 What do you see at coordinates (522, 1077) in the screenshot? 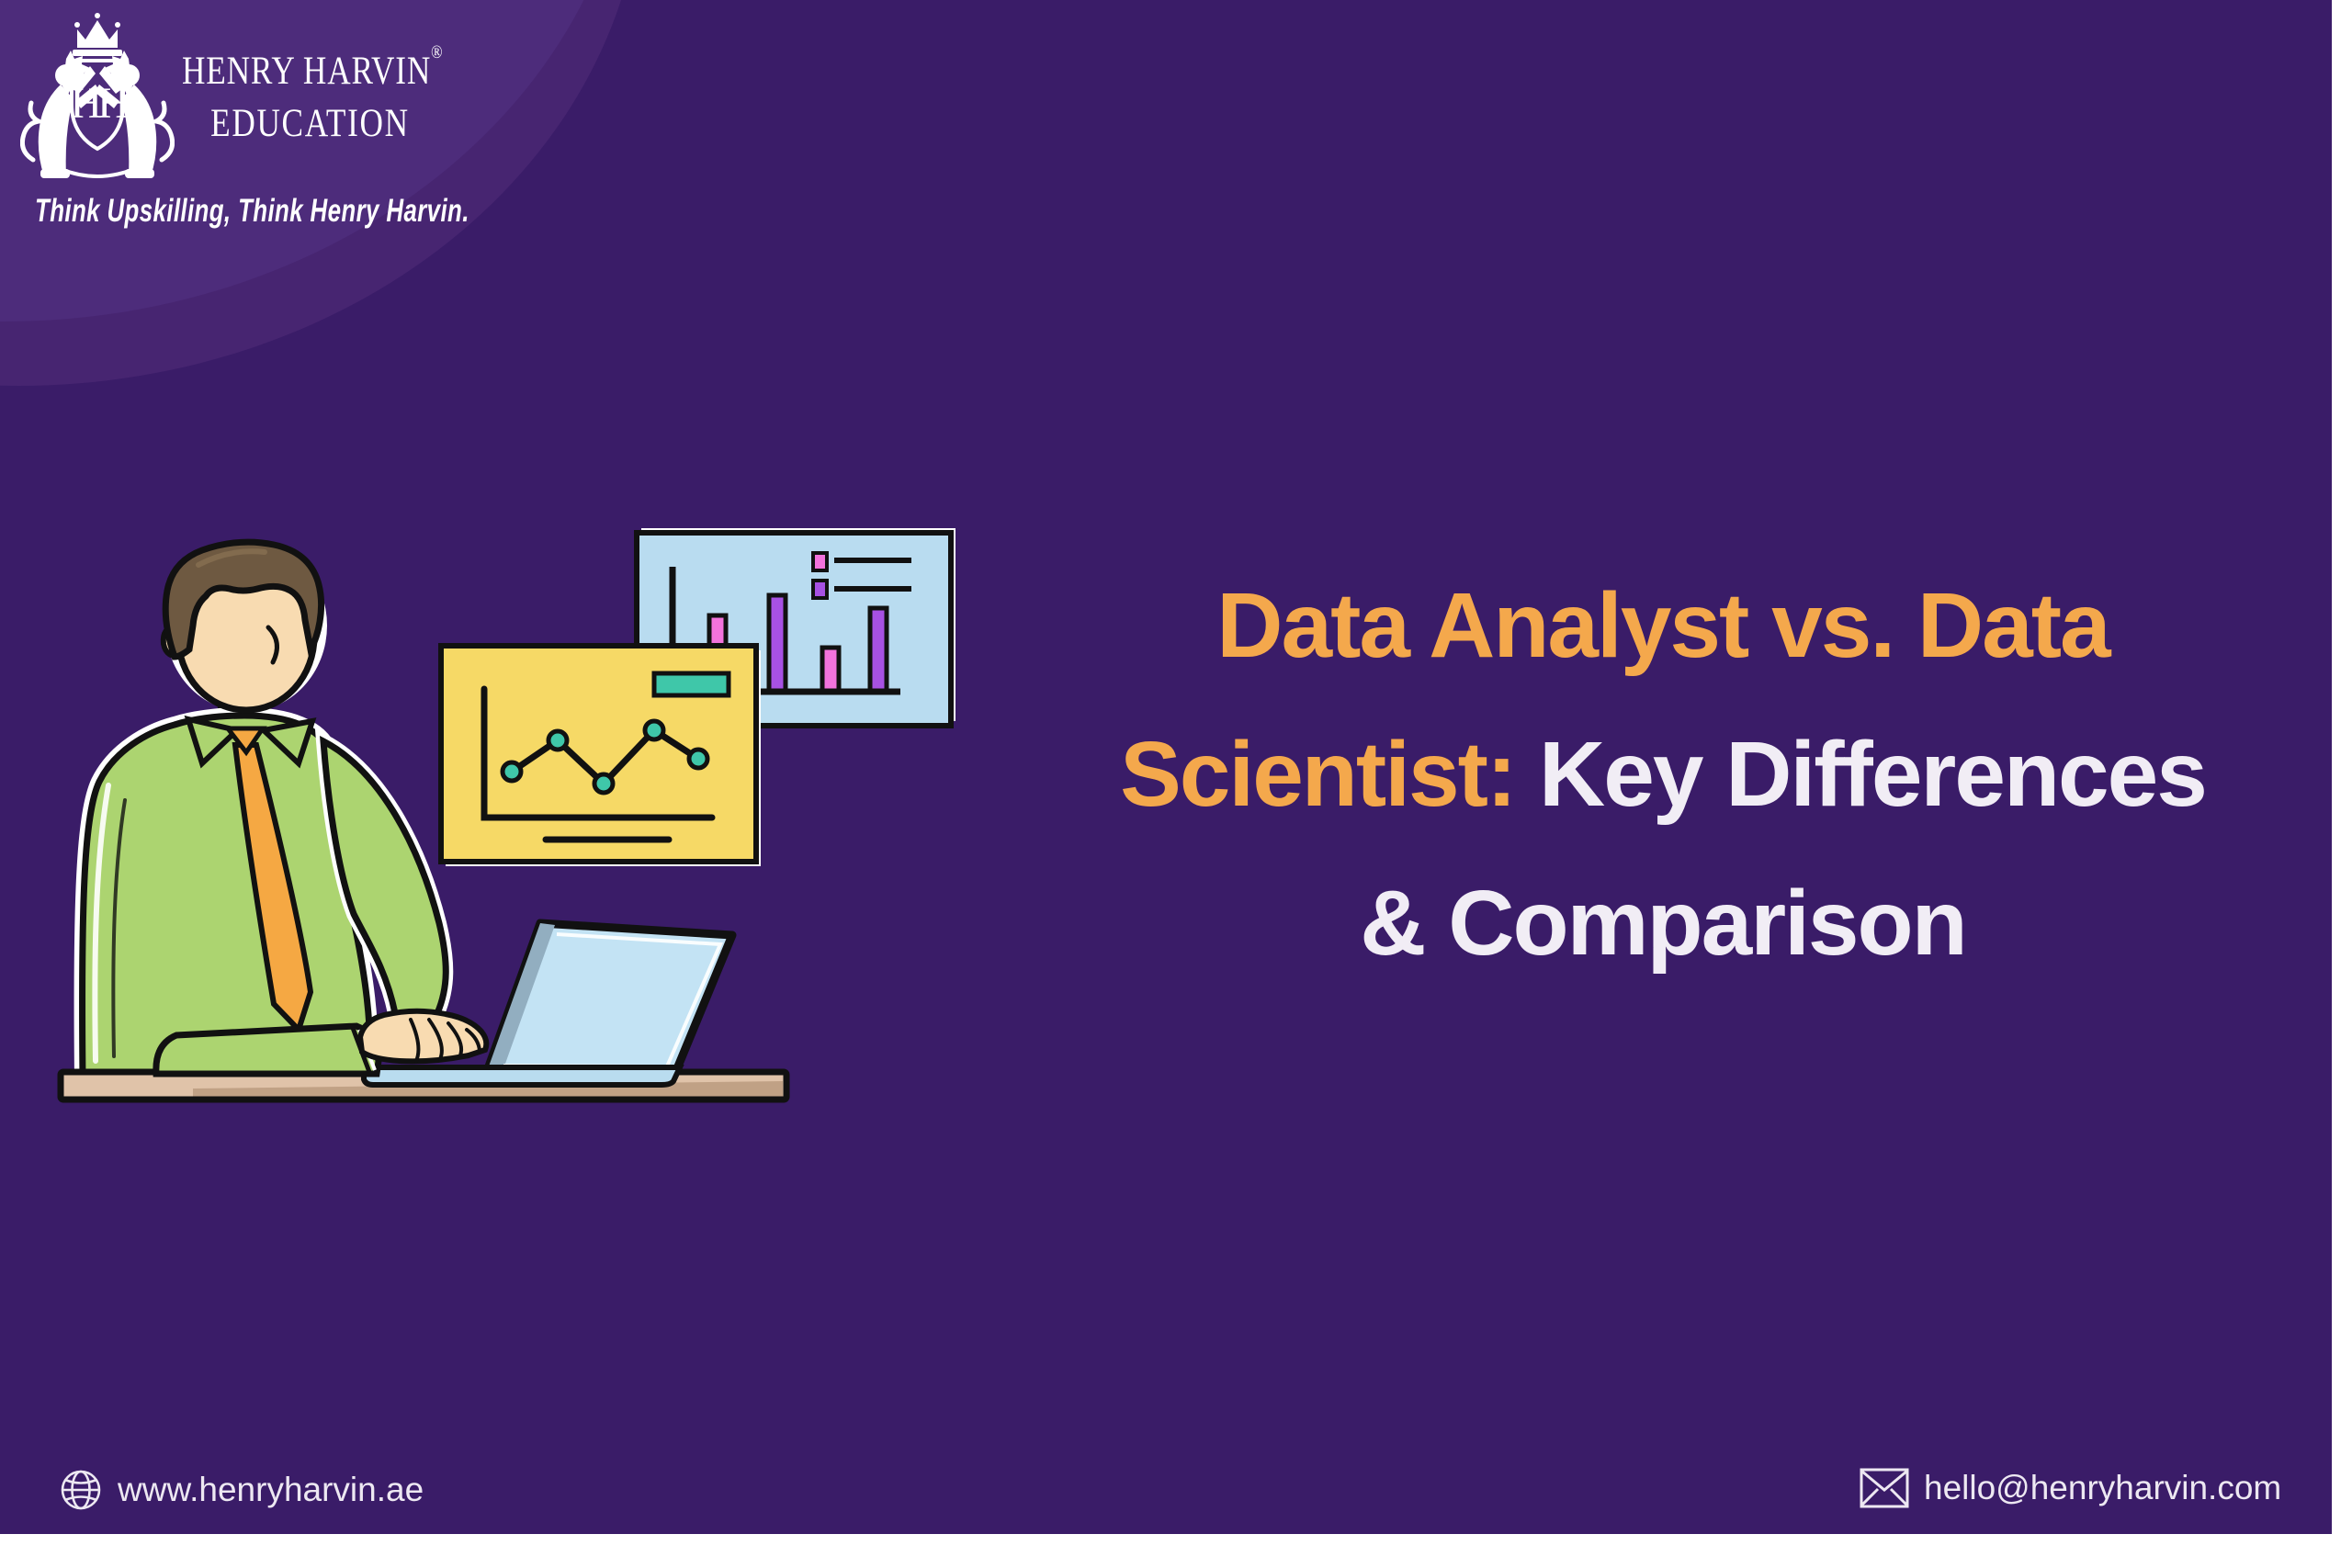
I see `laptop-base` at bounding box center [522, 1077].